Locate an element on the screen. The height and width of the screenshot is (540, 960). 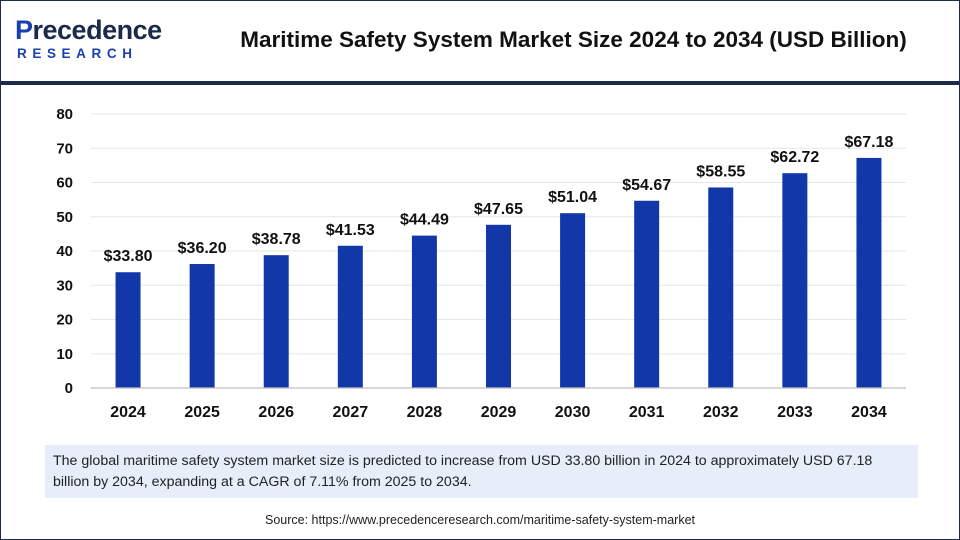
y-tick-label-80: 80 is located at coordinates (64, 114).